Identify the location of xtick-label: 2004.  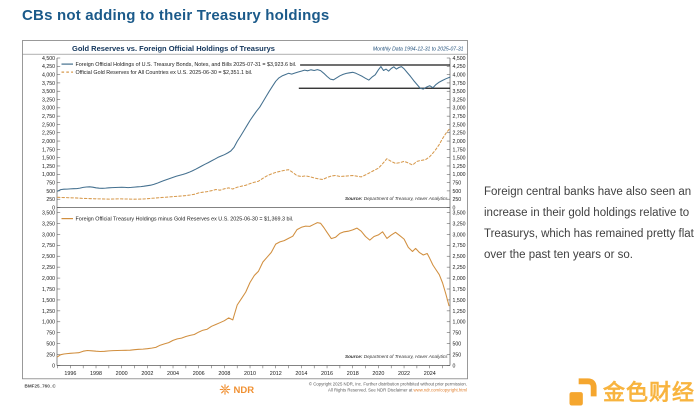
(173, 374).